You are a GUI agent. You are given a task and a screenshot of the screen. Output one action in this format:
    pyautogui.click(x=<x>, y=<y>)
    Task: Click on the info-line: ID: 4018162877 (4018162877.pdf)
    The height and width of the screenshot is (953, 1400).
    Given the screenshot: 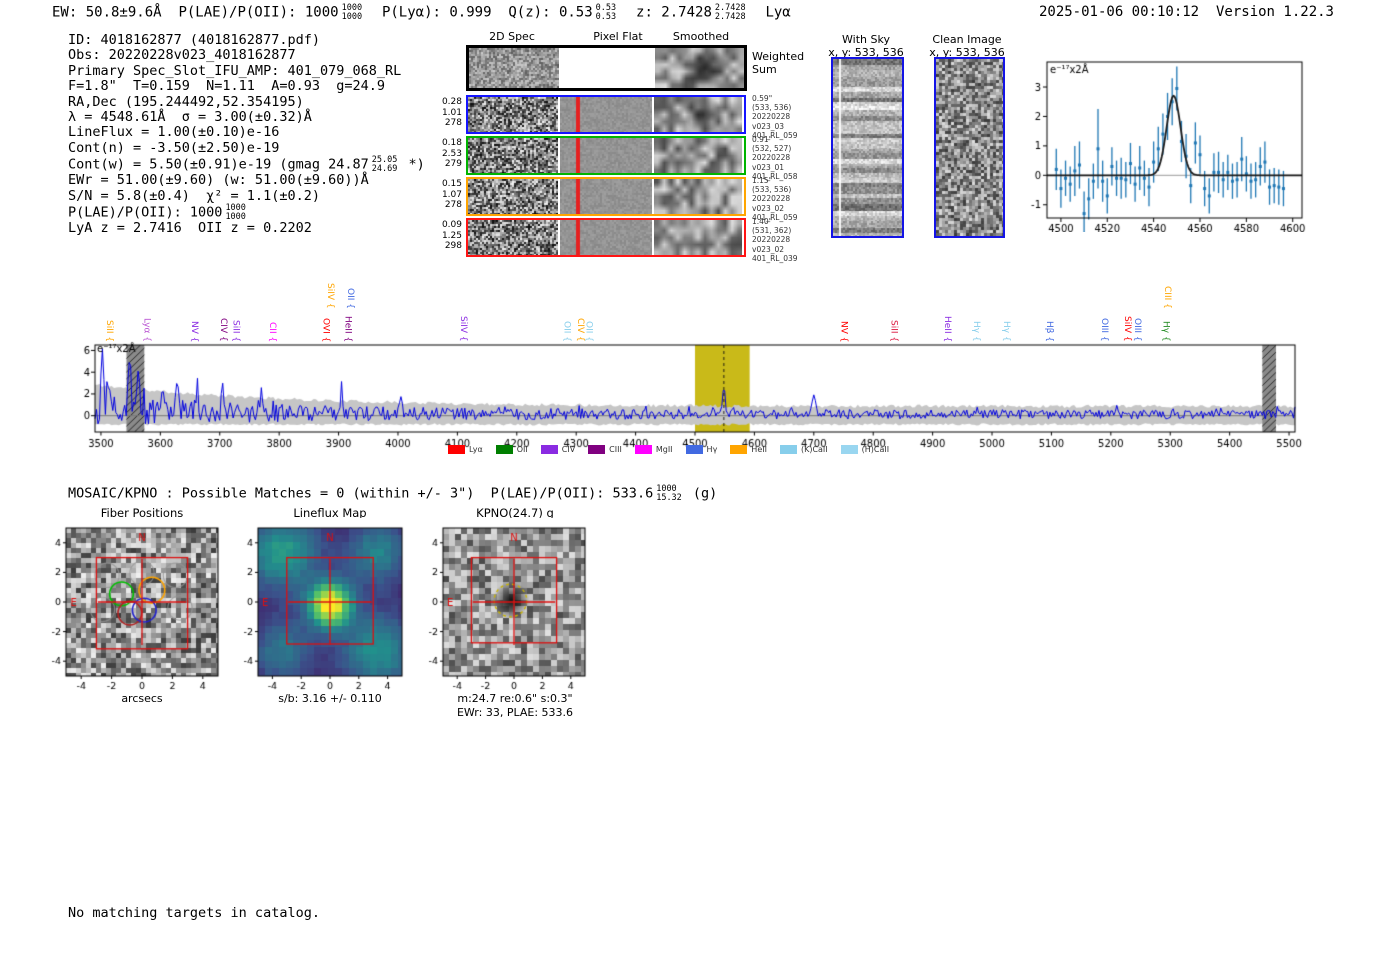 What is the action you would take?
    pyautogui.click(x=194, y=40)
    